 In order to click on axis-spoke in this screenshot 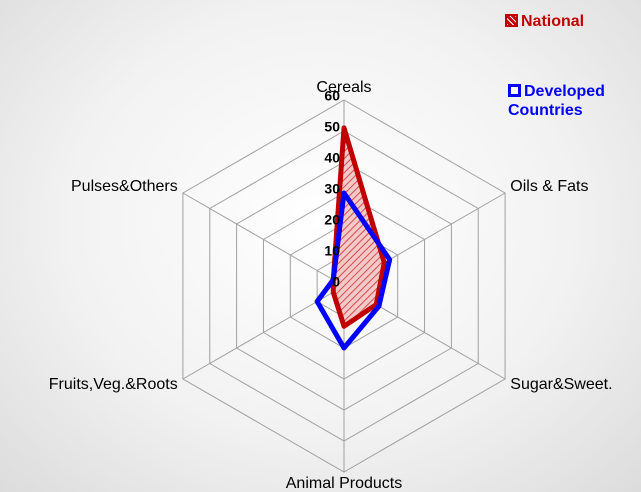, I will do `click(263, 239)`.